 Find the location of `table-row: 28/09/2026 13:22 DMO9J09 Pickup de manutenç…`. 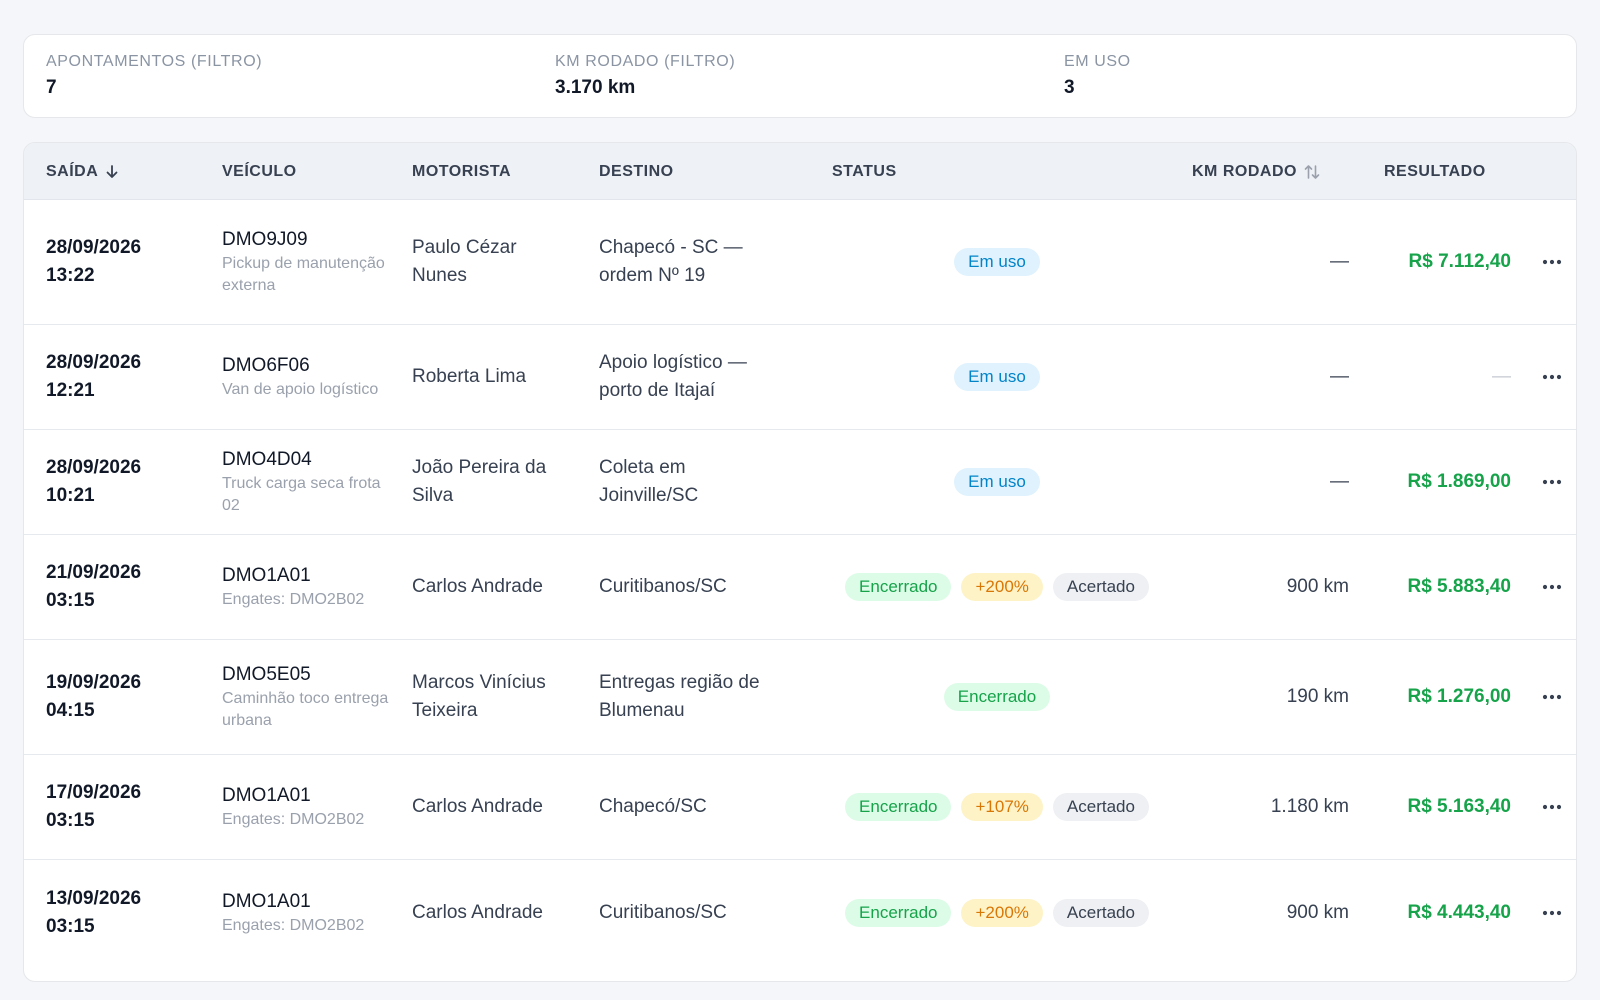

table-row: 28/09/2026 13:22 DMO9J09 Pickup de manutenç… is located at coordinates (800, 262).